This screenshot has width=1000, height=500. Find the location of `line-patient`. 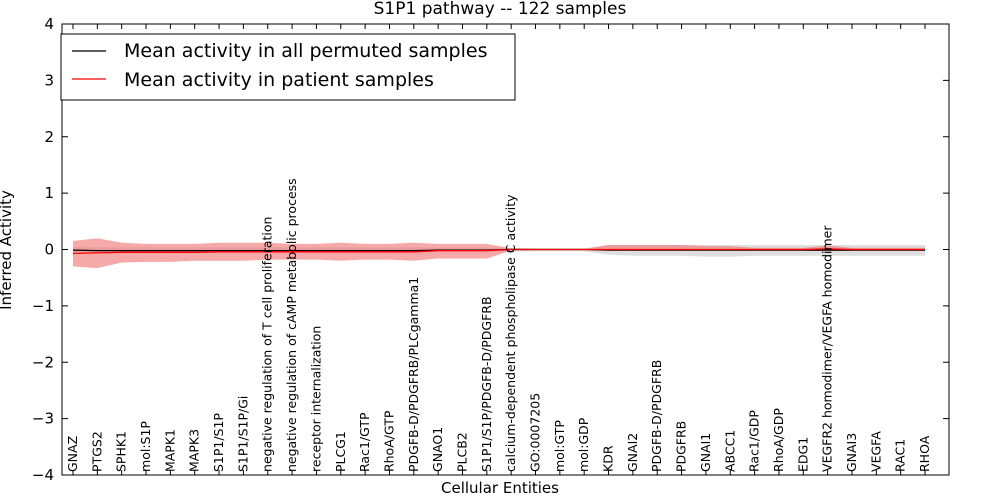

line-patient is located at coordinates (498, 251).